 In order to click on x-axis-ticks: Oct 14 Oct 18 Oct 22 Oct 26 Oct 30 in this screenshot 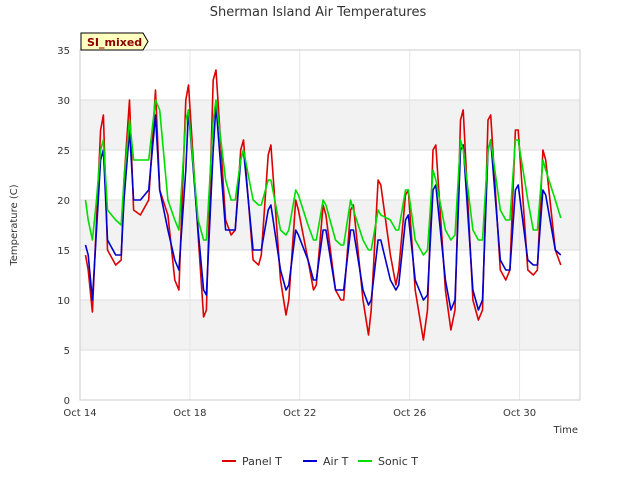, I will do `click(299, 413)`.